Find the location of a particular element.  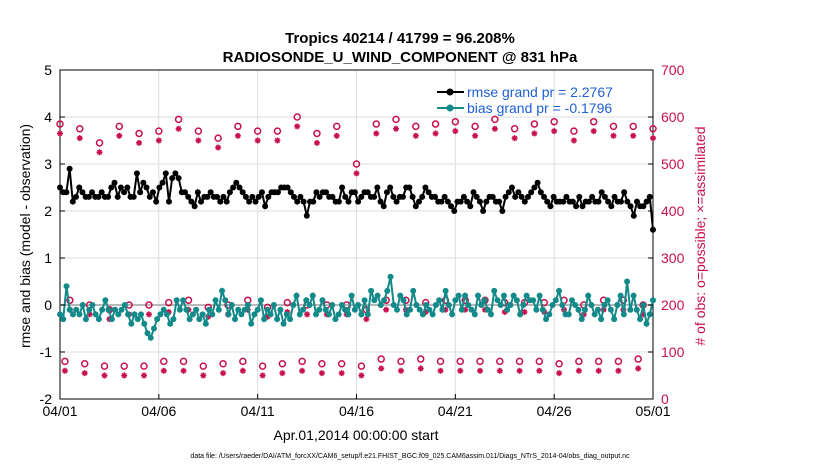

x-tick-label: 04/16 is located at coordinates (356, 411).